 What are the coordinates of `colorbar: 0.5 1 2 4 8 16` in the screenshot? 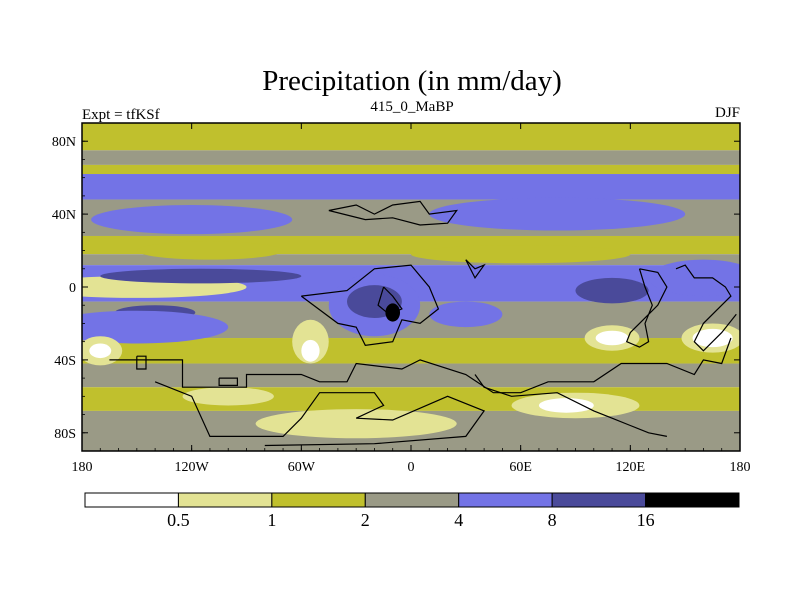 It's located at (412, 511).